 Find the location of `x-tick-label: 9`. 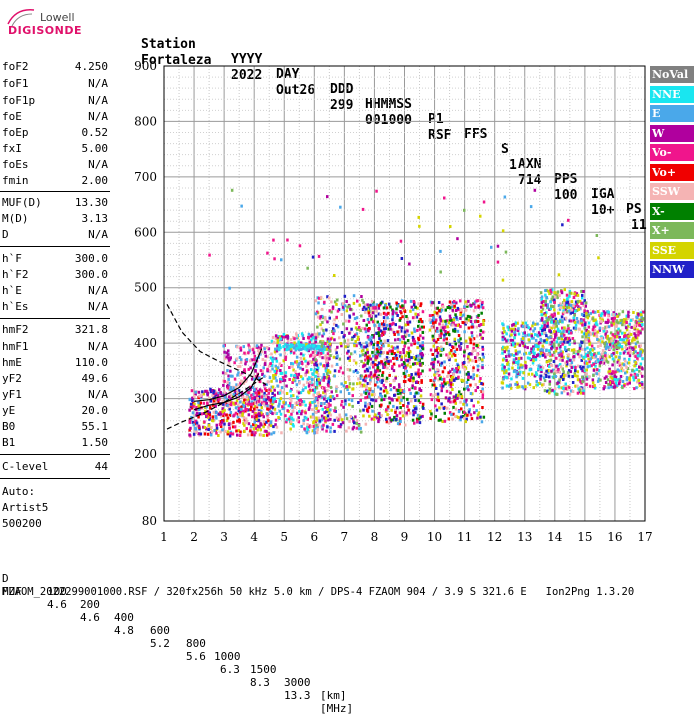

x-tick-label: 9 is located at coordinates (405, 537).